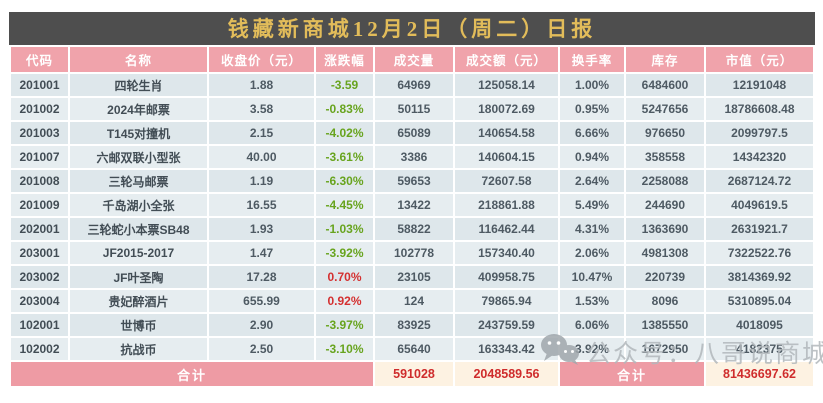  I want to click on cell-inventory: 1385550, so click(665, 325).